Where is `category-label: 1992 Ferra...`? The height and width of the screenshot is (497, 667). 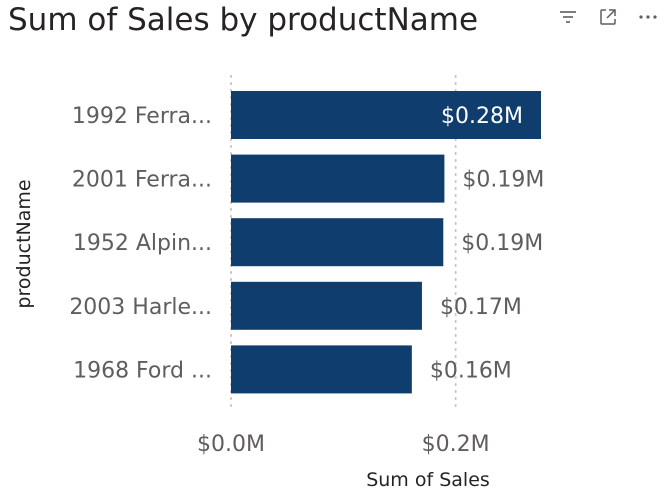
category-label: 1992 Ferra... is located at coordinates (142, 116).